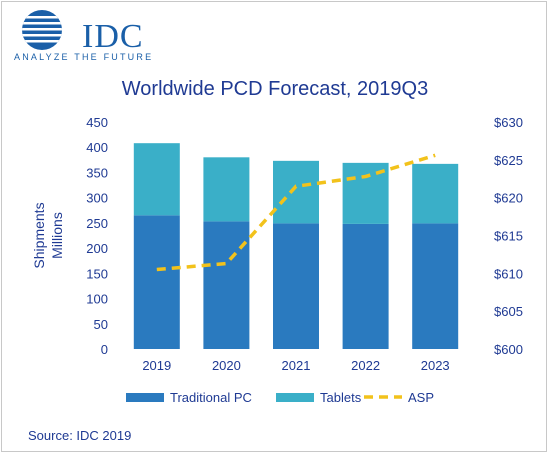  I want to click on bar-traditional-pc-2022, so click(365, 286).